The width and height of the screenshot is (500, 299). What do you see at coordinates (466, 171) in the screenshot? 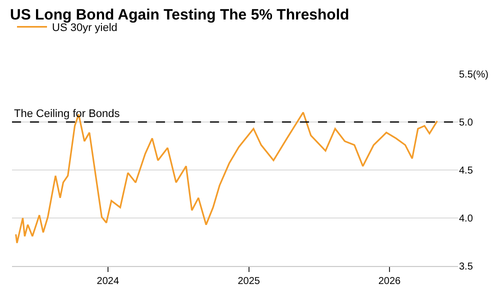
I see `y-tick-label: 4.5` at bounding box center [466, 171].